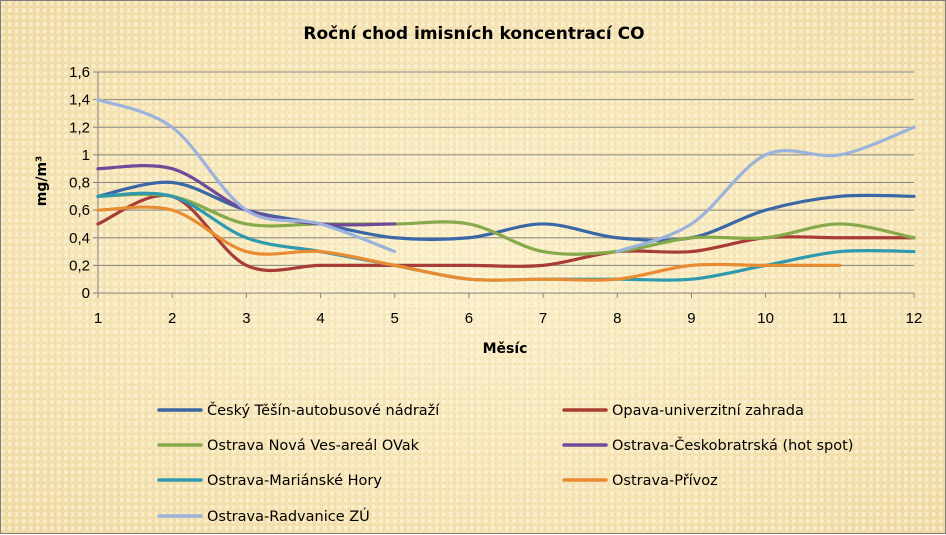  I want to click on legend-label: Ostrava-Mariánské Hory, so click(294, 481).